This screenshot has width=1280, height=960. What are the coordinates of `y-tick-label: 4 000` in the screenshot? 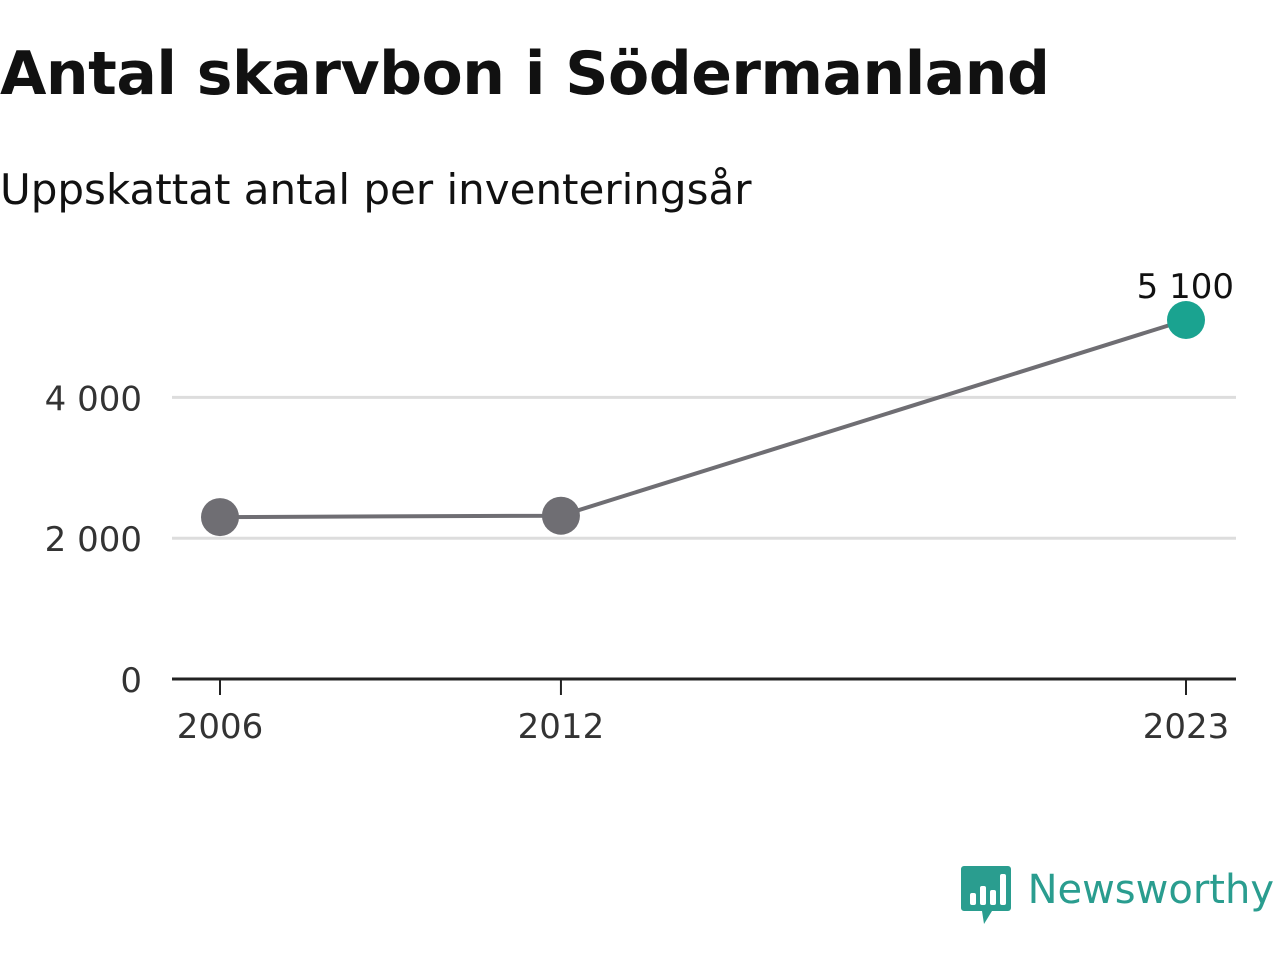 It's located at (93, 399).